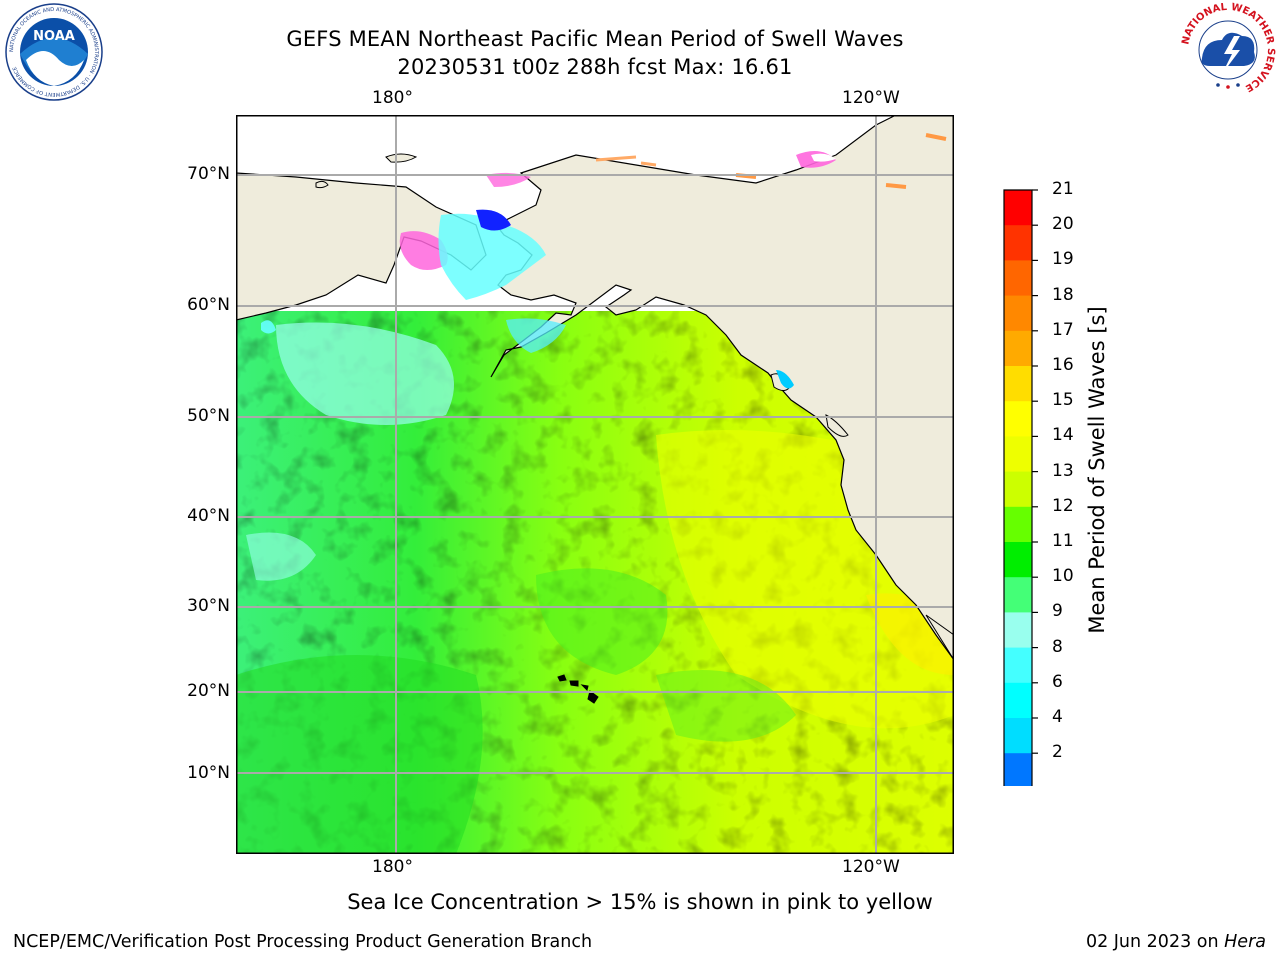 The height and width of the screenshot is (960, 1280). I want to click on colorbar-tick-label: 16, so click(1063, 365).